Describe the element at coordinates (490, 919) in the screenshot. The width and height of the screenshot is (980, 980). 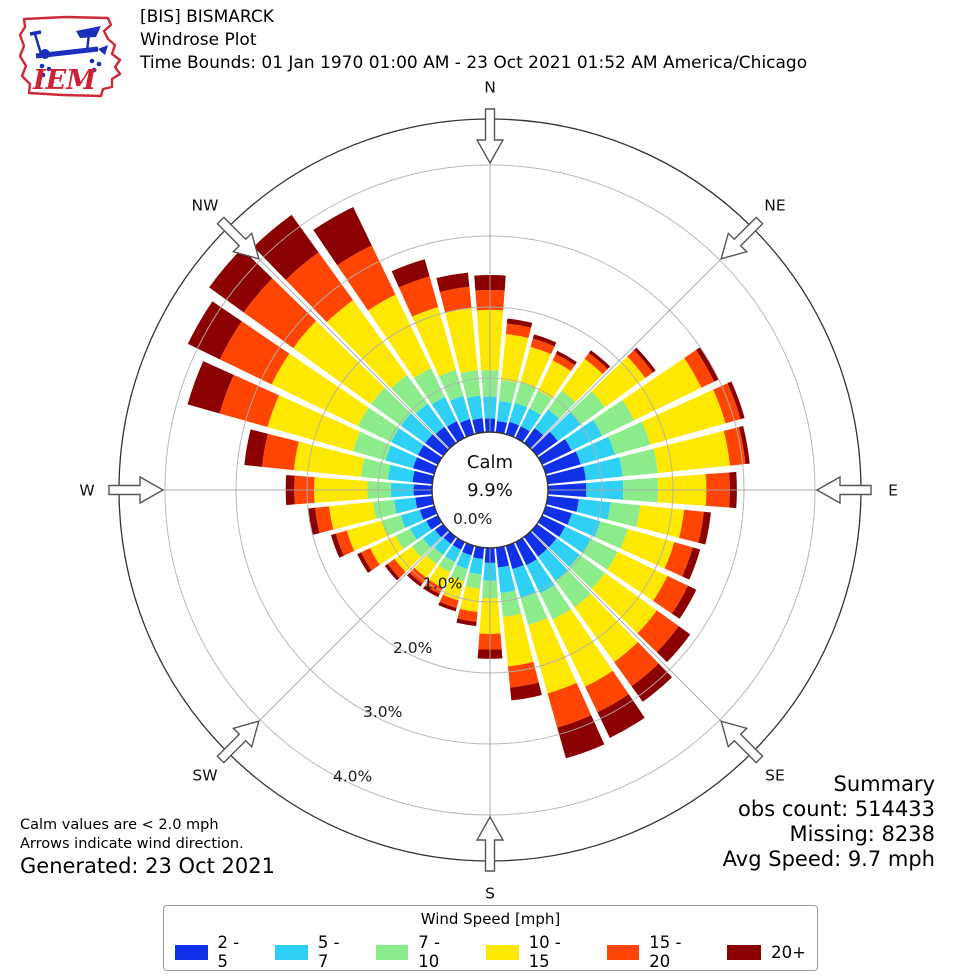
I see `legend-title: Wind Speed [mph]` at that location.